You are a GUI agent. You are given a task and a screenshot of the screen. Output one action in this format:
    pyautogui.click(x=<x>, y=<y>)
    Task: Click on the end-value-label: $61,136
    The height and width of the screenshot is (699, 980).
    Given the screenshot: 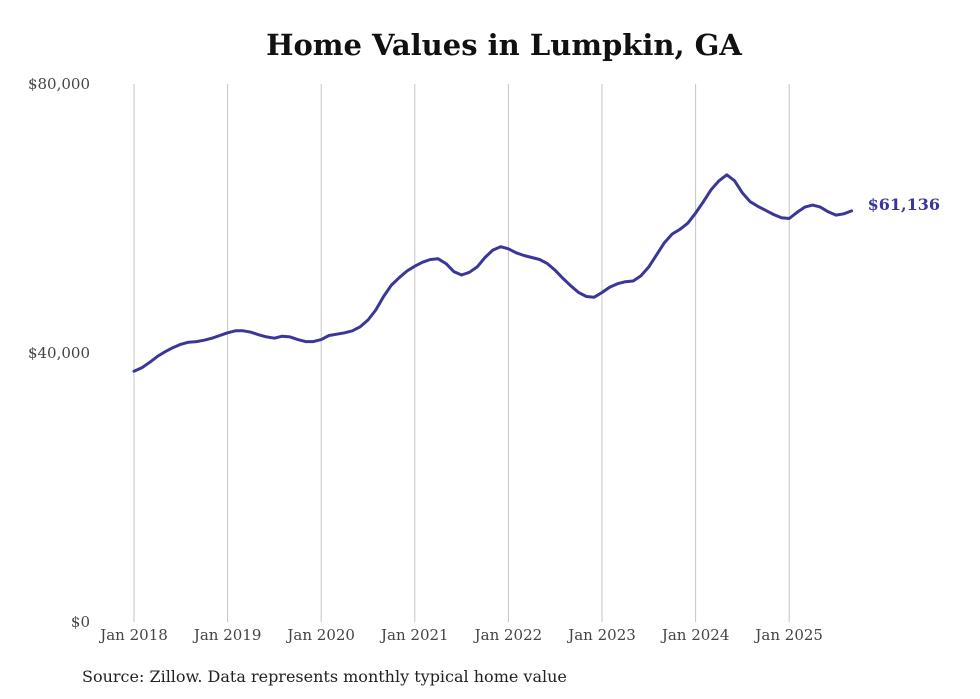 What is the action you would take?
    pyautogui.click(x=904, y=204)
    